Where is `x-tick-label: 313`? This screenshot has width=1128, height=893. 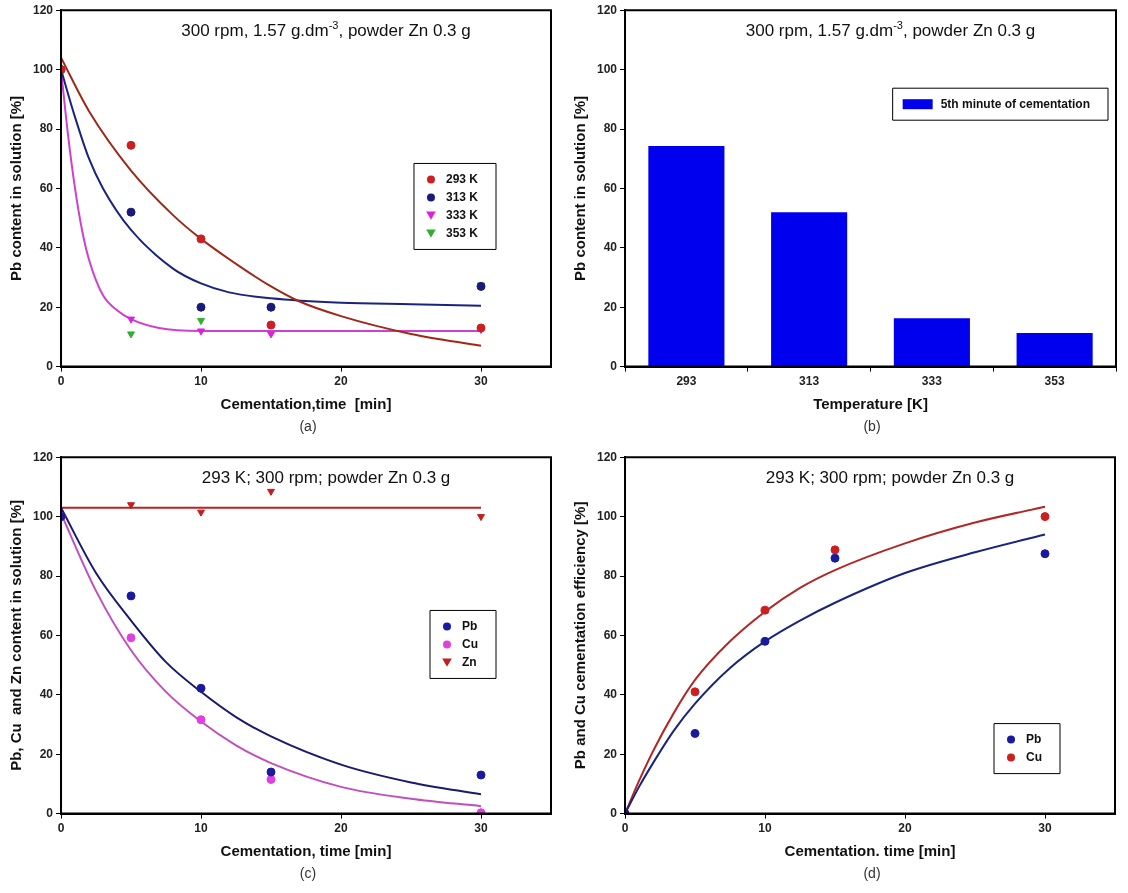 x-tick-label: 313 is located at coordinates (809, 381).